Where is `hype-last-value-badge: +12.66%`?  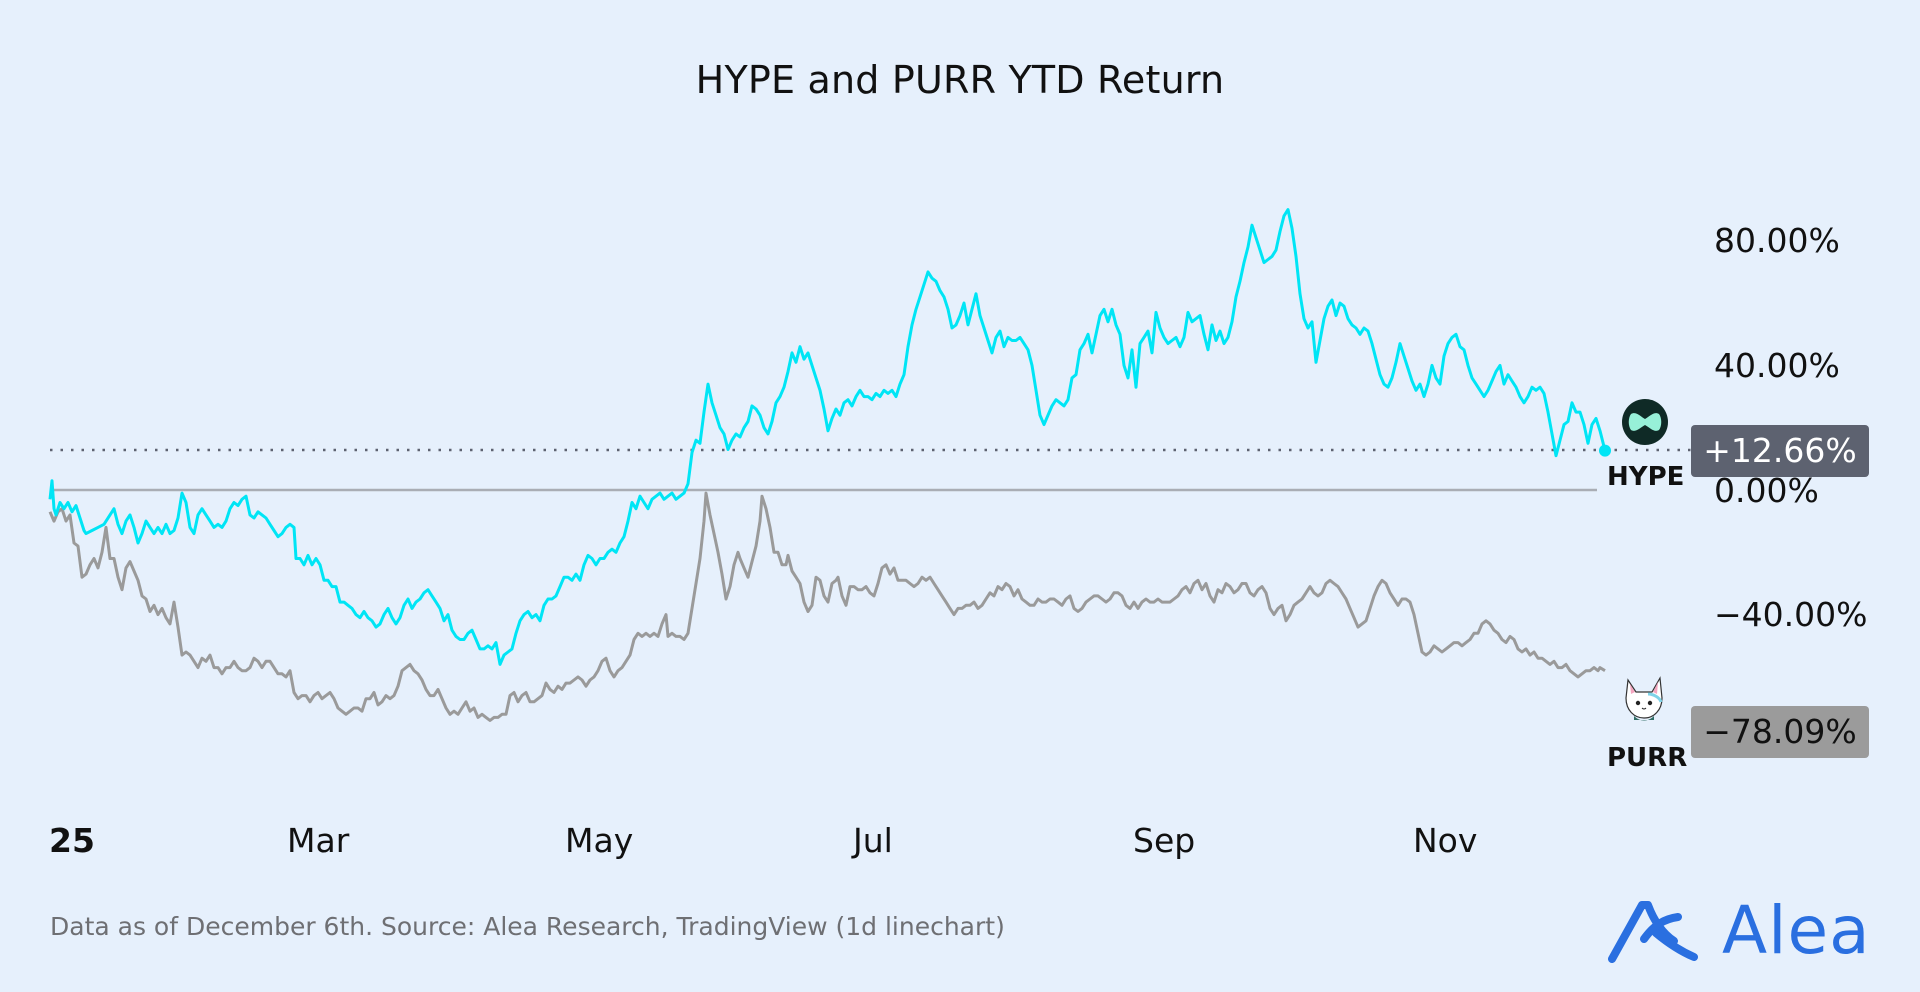 hype-last-value-badge: +12.66% is located at coordinates (1780, 451).